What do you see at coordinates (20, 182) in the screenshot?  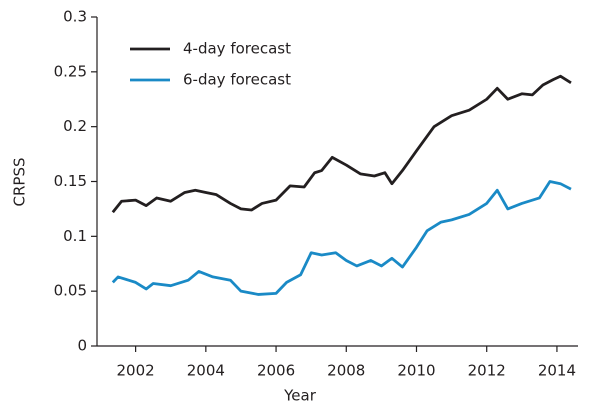 I see `y-axis-label: CRPSS` at bounding box center [20, 182].